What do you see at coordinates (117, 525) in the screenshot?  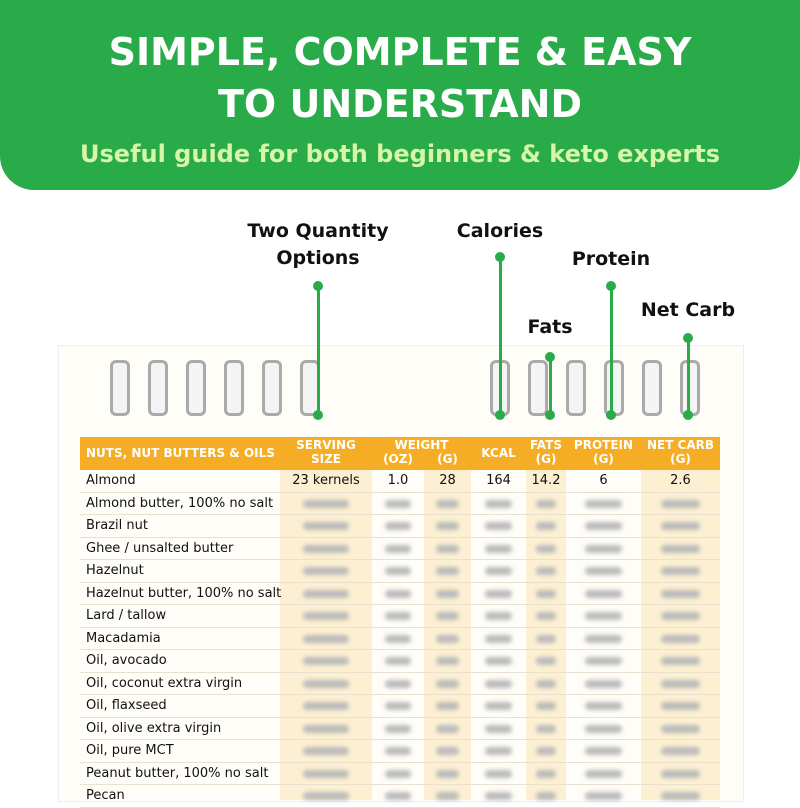 I see `row-name: Brazil nut` at bounding box center [117, 525].